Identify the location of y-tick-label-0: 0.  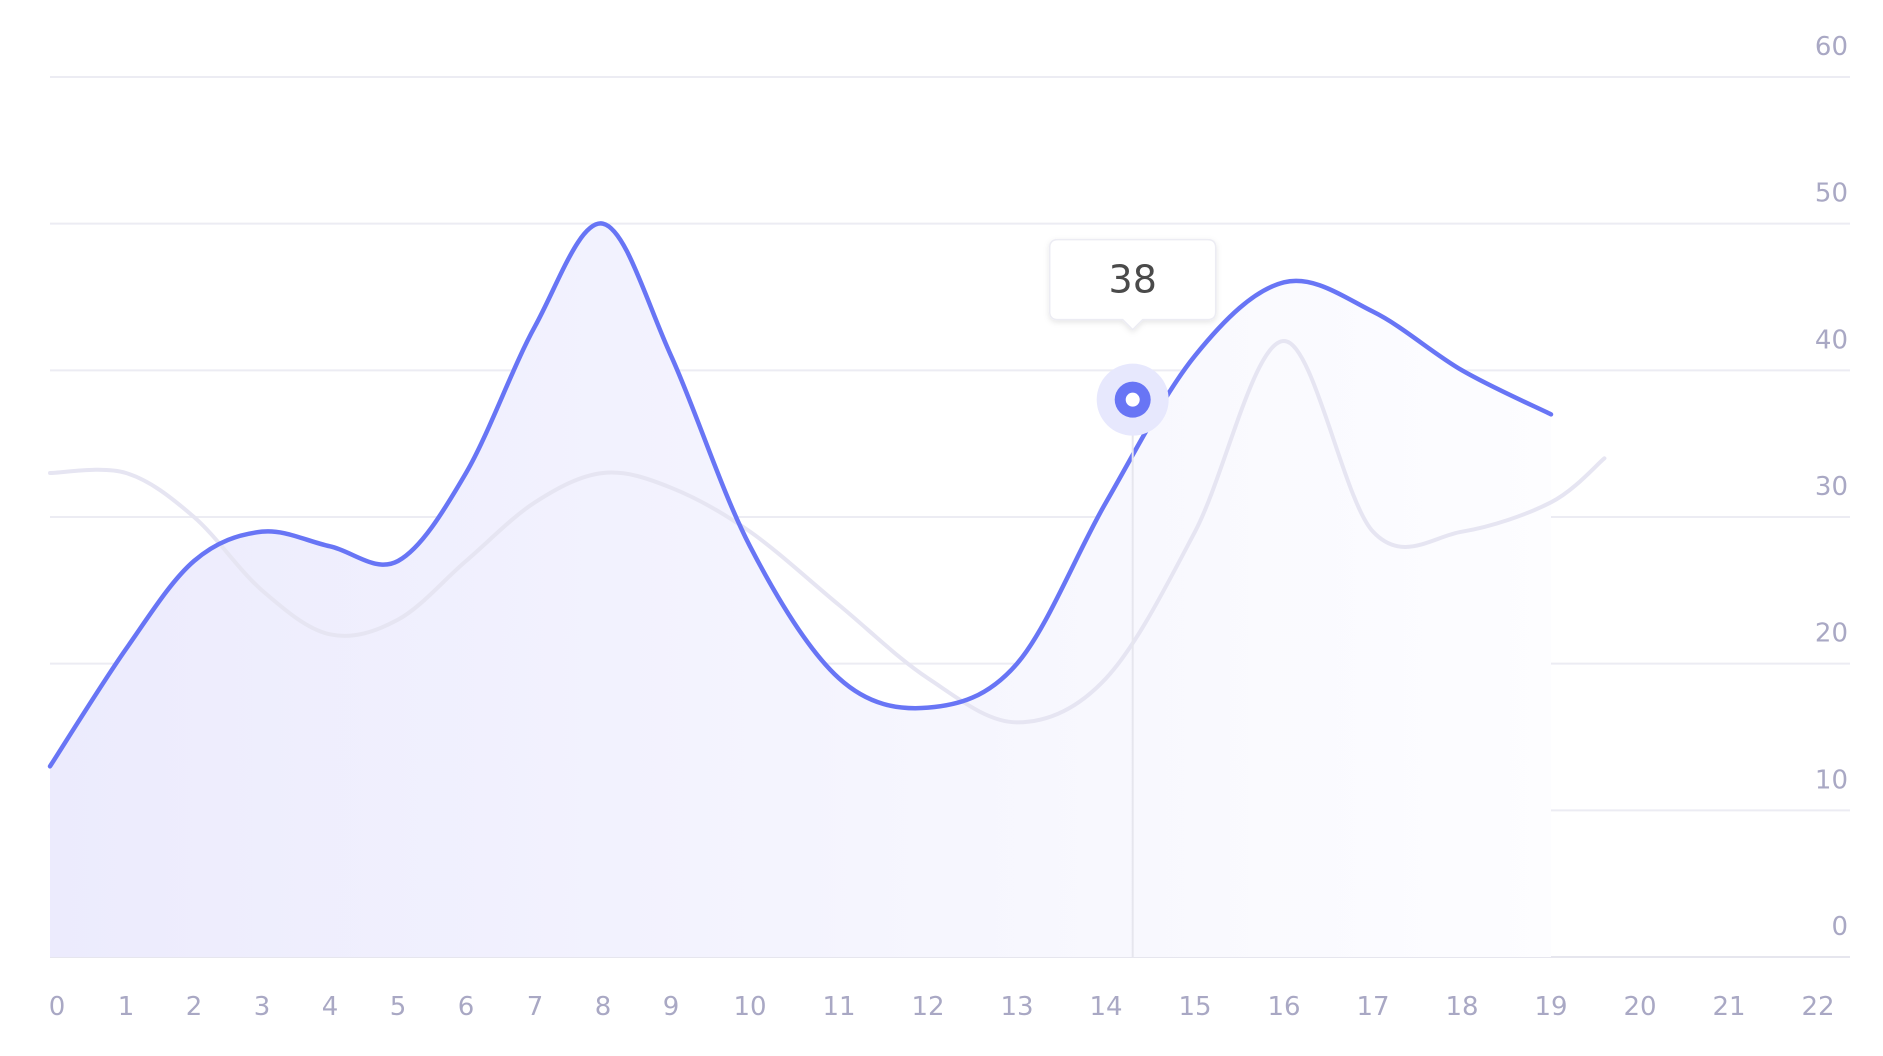
(1839, 927).